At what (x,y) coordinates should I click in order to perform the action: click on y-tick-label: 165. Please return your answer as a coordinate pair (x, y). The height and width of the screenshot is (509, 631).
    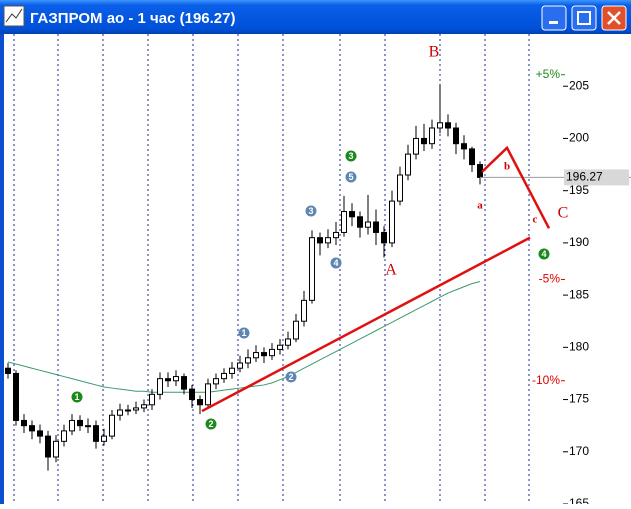
    Looking at the image, I should click on (579, 500).